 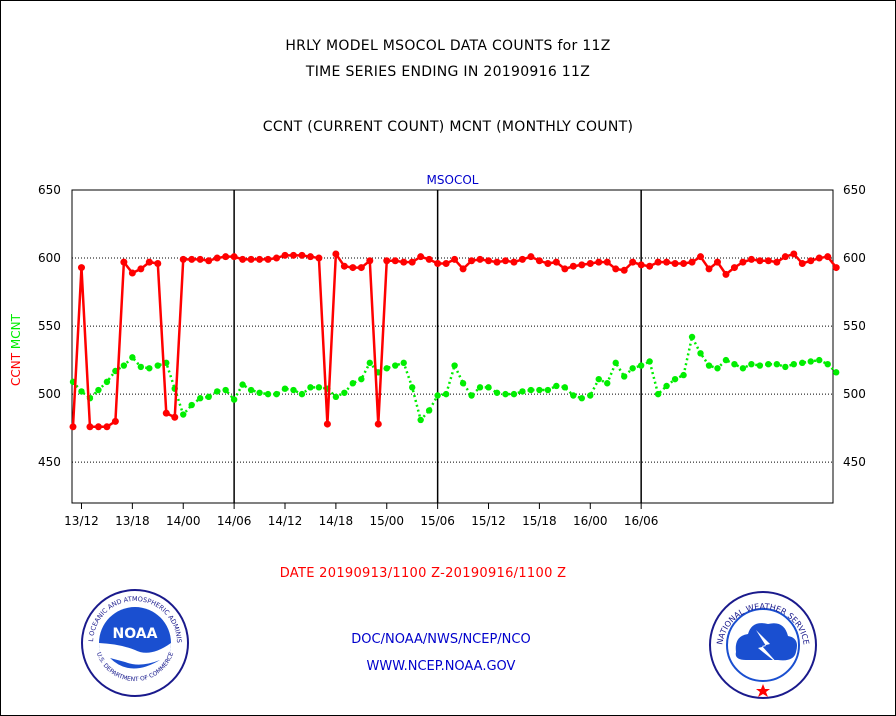 What do you see at coordinates (763, 645) in the screenshot?
I see `nws-logo: NATIONAL WEATHER SERVICE` at bounding box center [763, 645].